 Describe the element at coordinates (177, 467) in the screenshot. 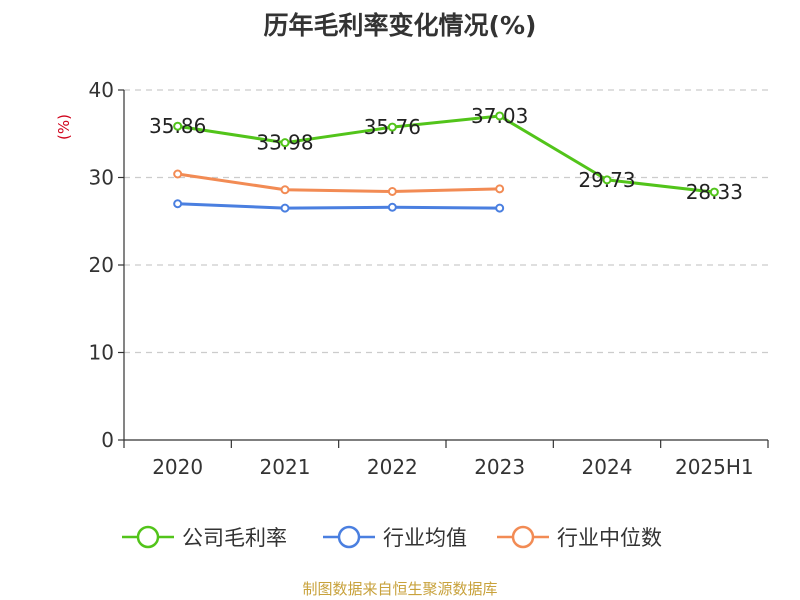

I see `x-tick-label: 2020` at that location.